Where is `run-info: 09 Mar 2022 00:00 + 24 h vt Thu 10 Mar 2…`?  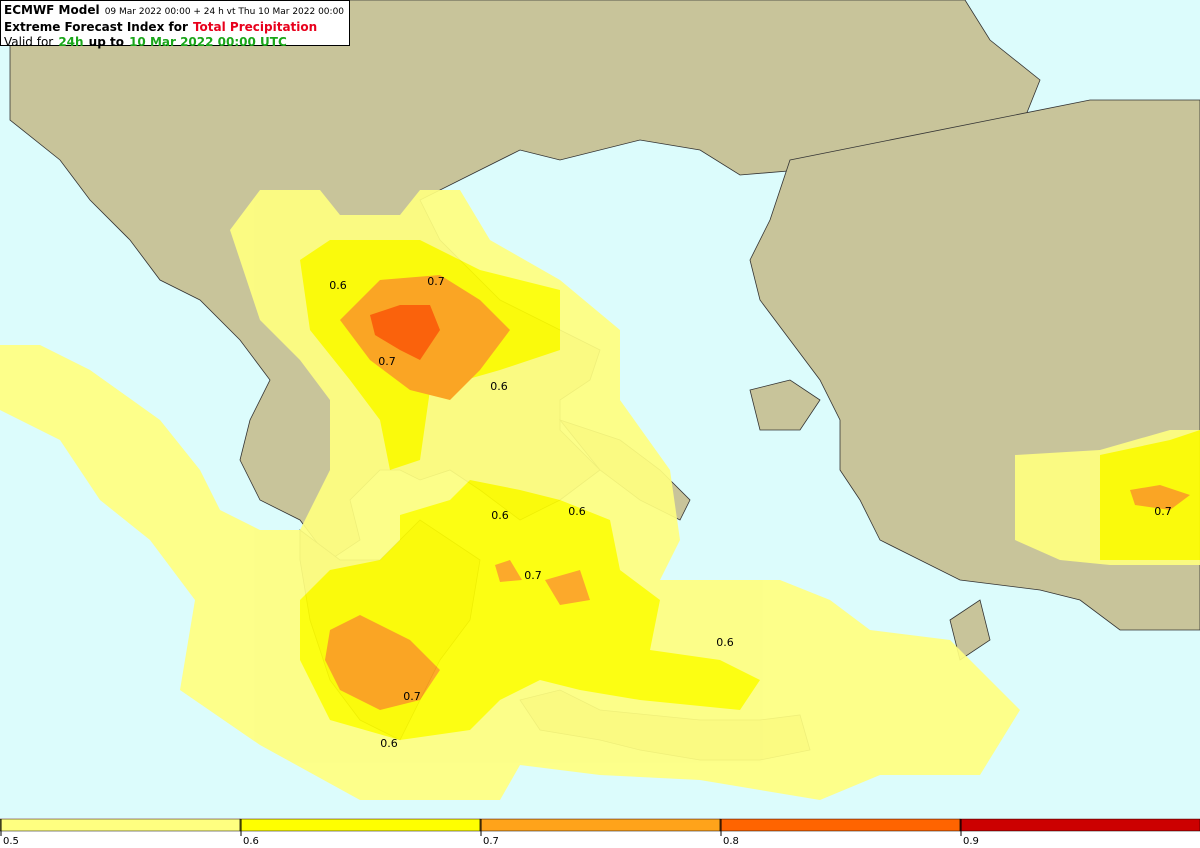
run-info: 09 Mar 2022 00:00 + 24 h vt Thu 10 Mar 2… is located at coordinates (224, 12).